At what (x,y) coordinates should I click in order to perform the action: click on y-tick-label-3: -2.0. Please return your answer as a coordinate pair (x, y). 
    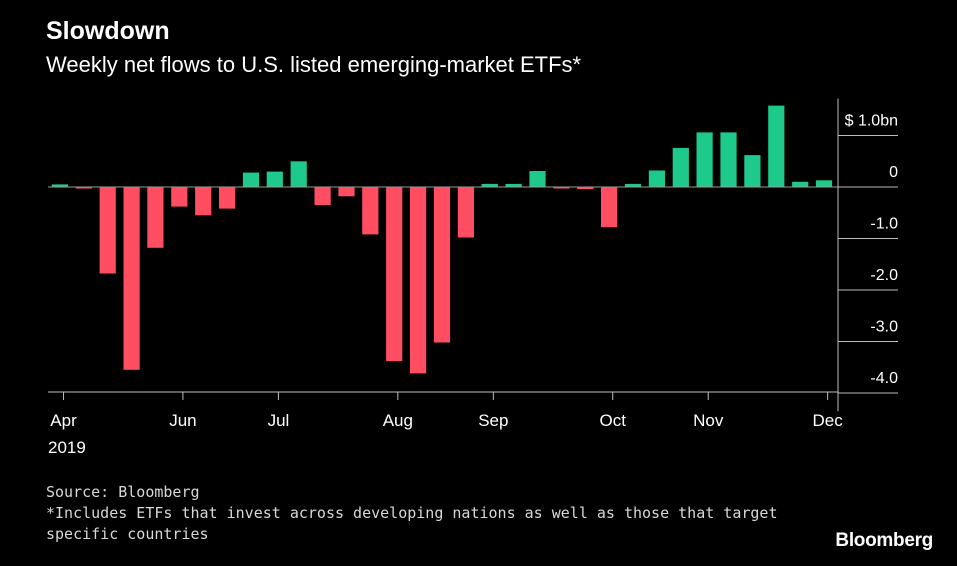
    Looking at the image, I should click on (884, 275).